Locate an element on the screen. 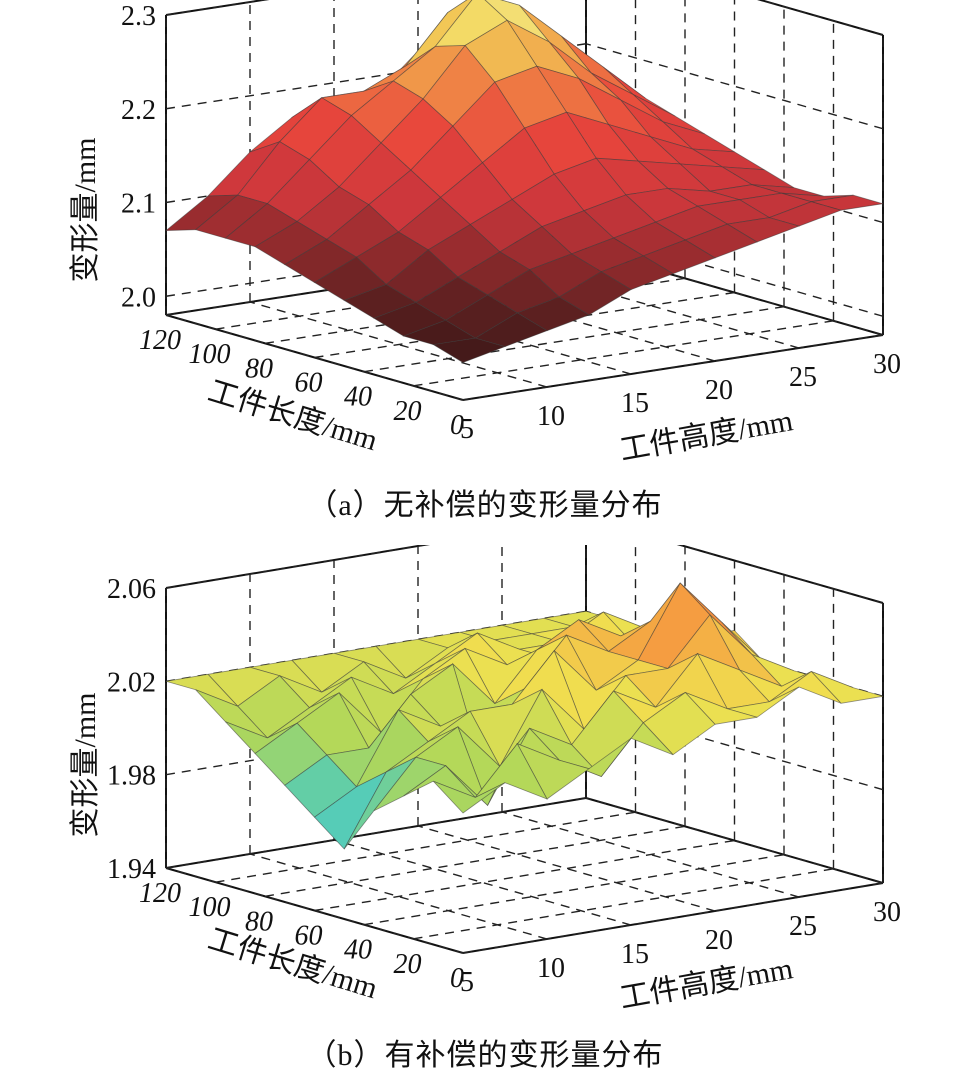 The width and height of the screenshot is (970, 1090). axis-box-edge is located at coordinates (298, 567).